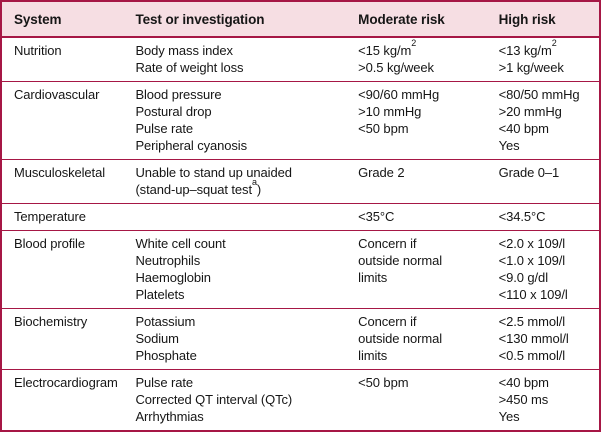 This screenshot has height=443, width=607. Describe the element at coordinates (428, 217) in the screenshot. I see `cell-moderate-risk: <35°C` at that location.